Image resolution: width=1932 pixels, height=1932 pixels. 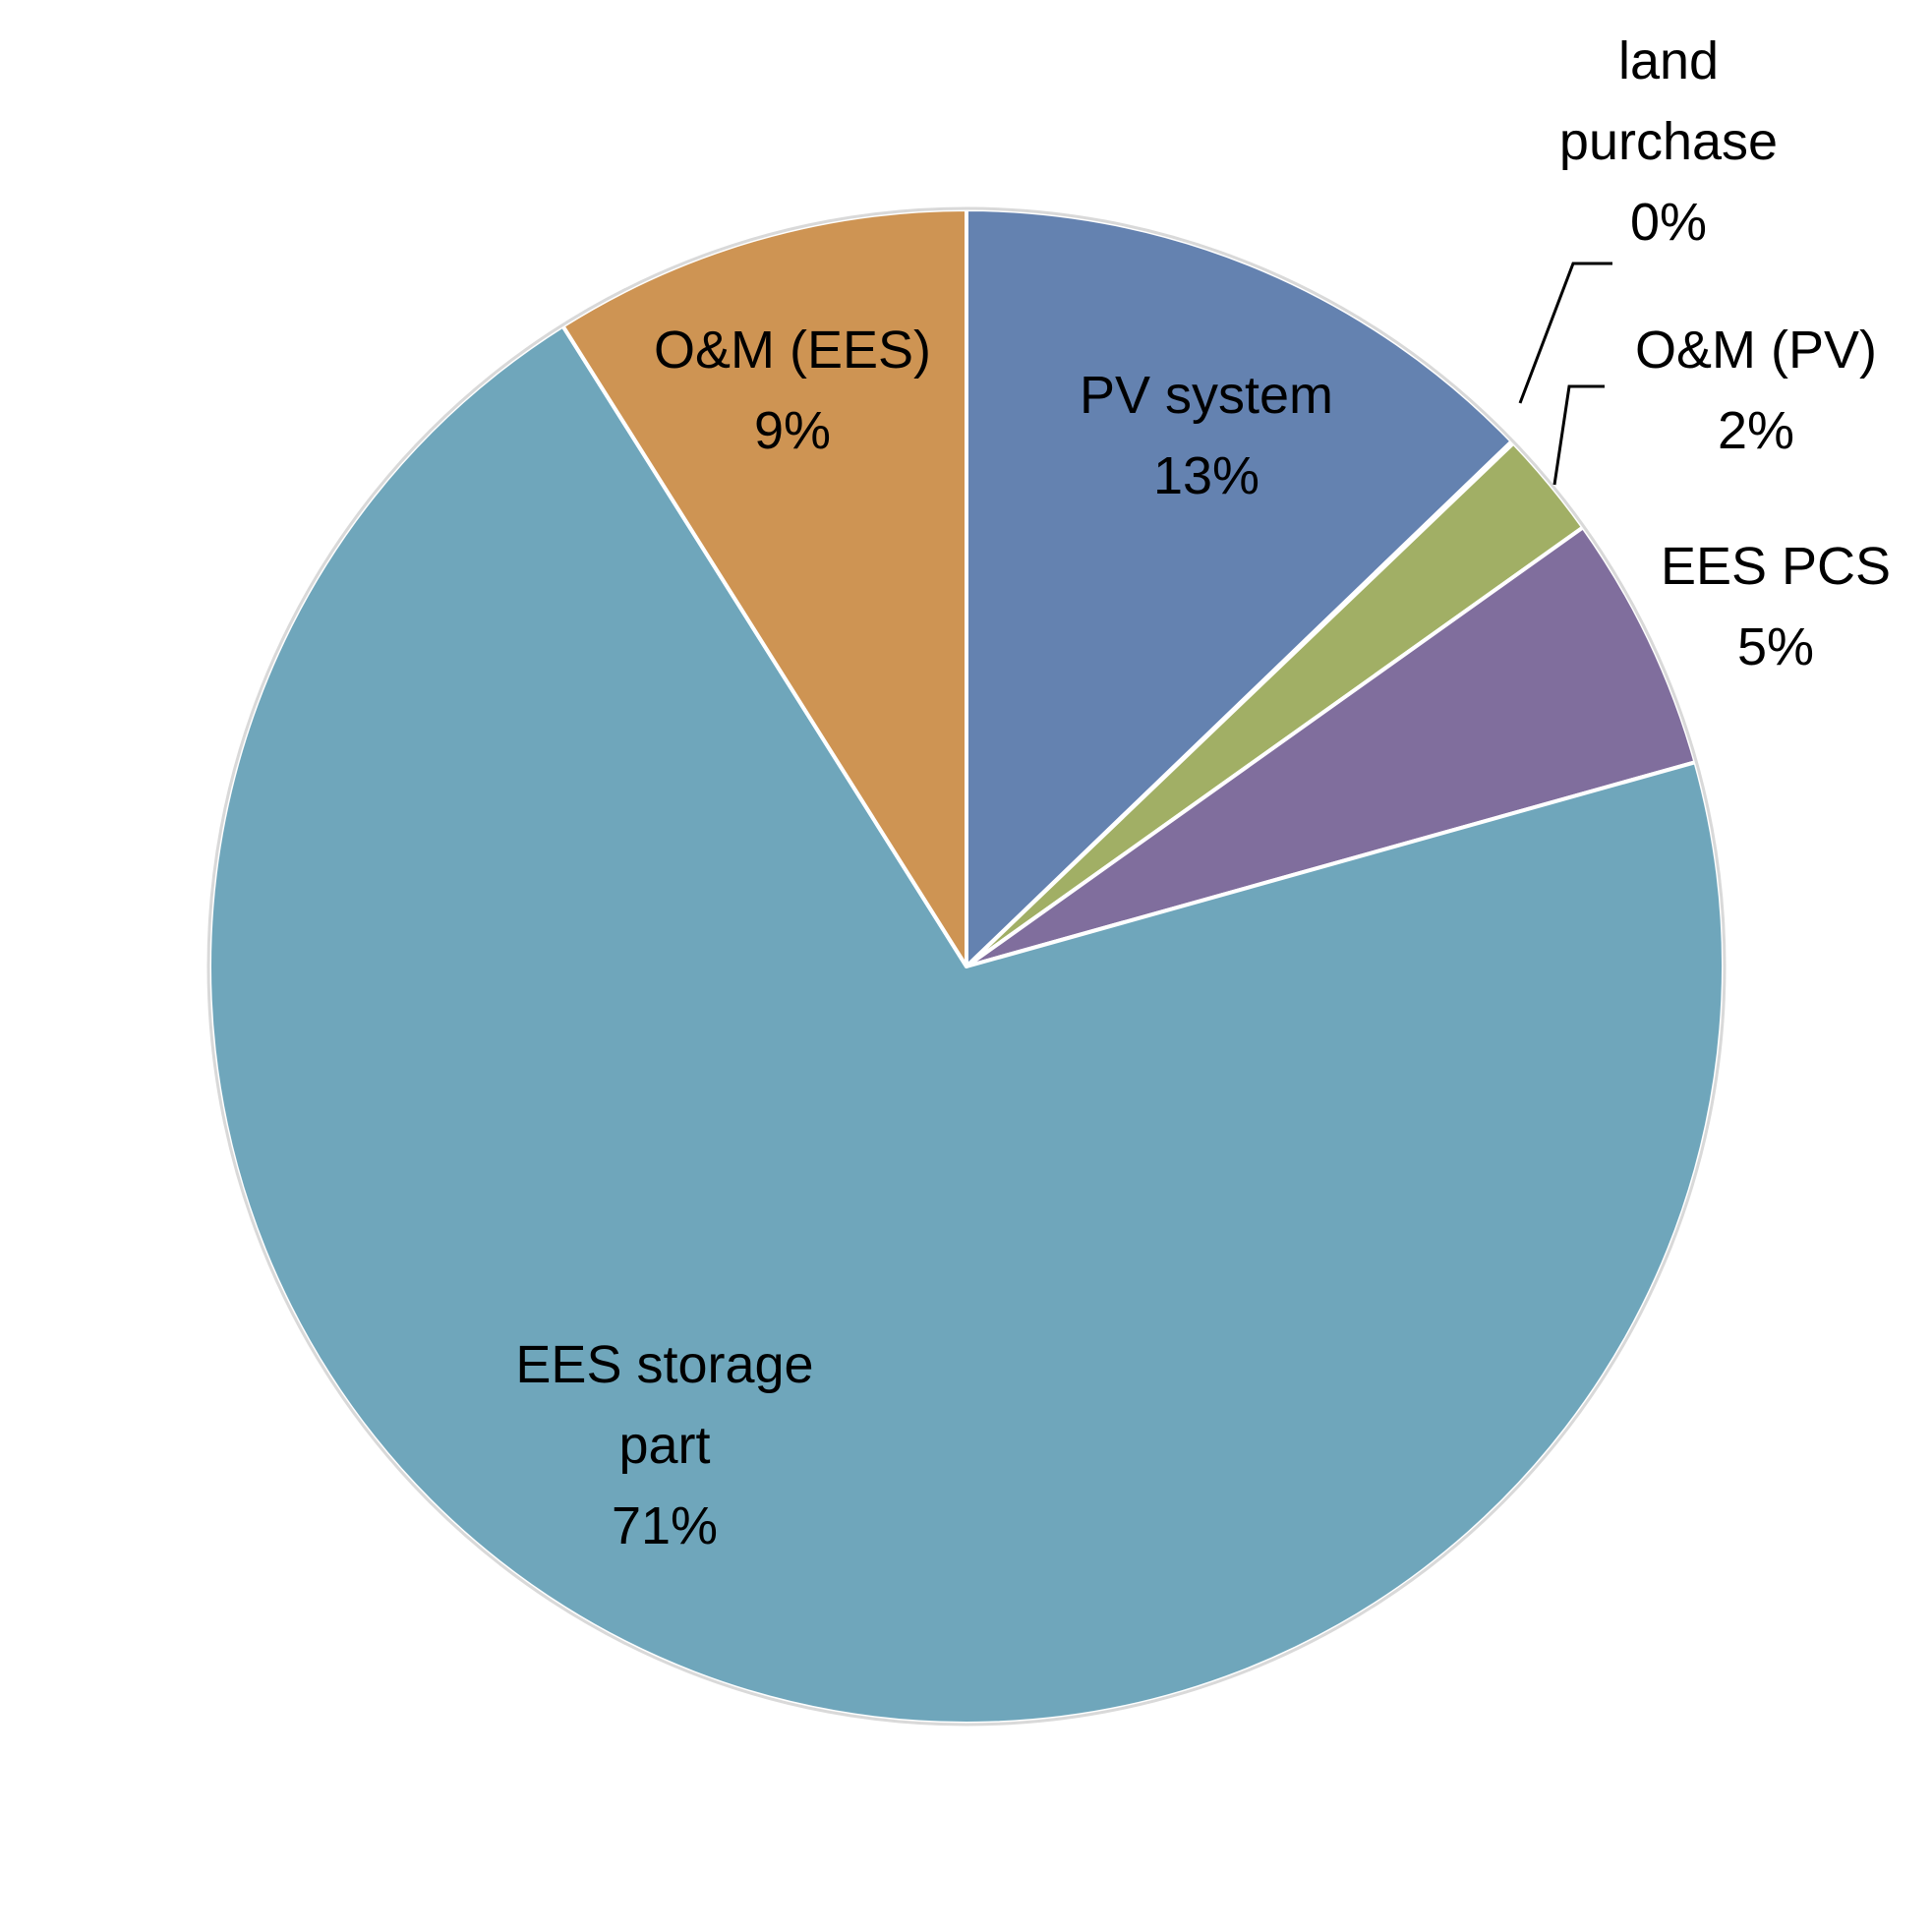 What do you see at coordinates (1565, 333) in the screenshot?
I see `leader-line-land-purchase` at bounding box center [1565, 333].